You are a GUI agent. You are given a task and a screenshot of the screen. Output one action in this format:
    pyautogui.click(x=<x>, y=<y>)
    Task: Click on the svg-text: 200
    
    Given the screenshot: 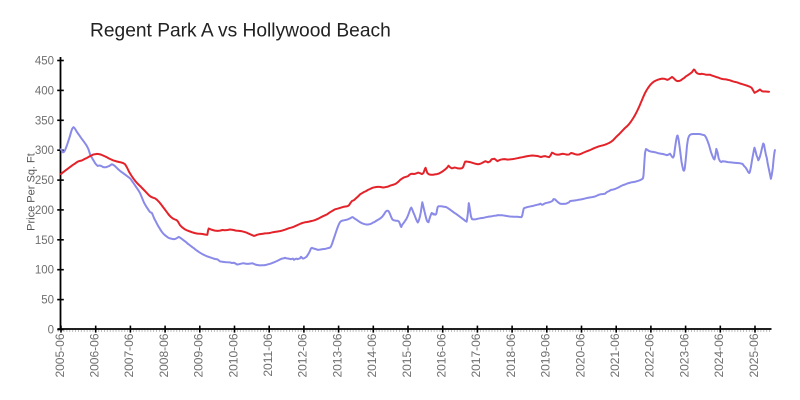 What is the action you would take?
    pyautogui.click(x=44, y=211)
    